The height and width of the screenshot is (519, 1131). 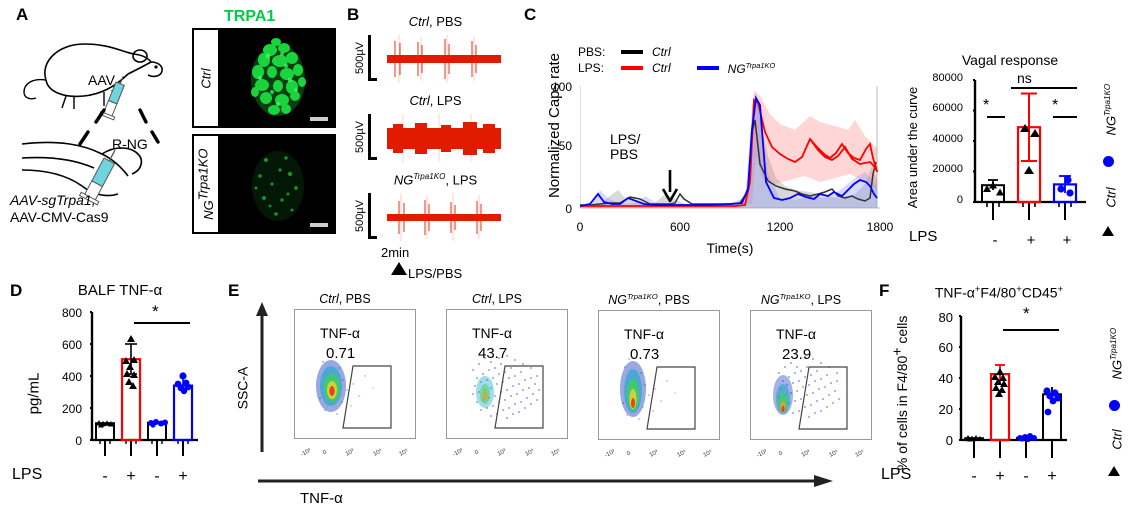 I want to click on f-side-legend-triangle-icon, so click(x=1114, y=471).